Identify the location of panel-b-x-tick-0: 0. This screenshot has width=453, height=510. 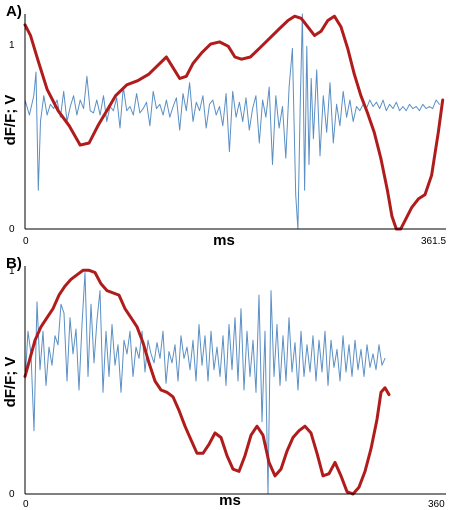
(26, 504).